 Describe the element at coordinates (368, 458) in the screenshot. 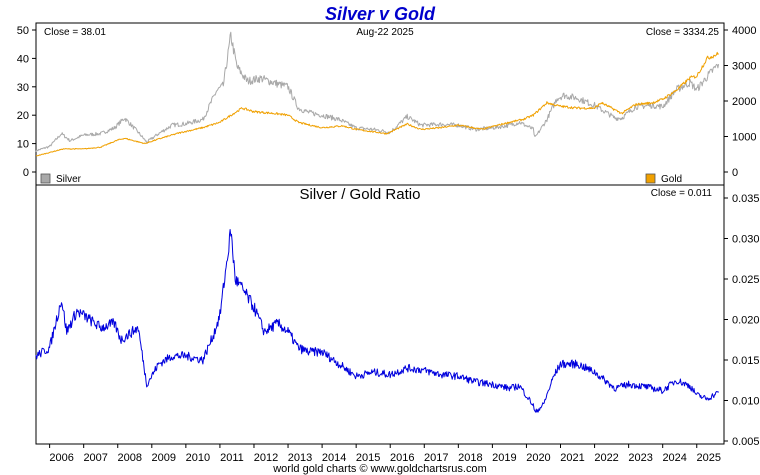

I see `x-tick-label: 2015` at that location.